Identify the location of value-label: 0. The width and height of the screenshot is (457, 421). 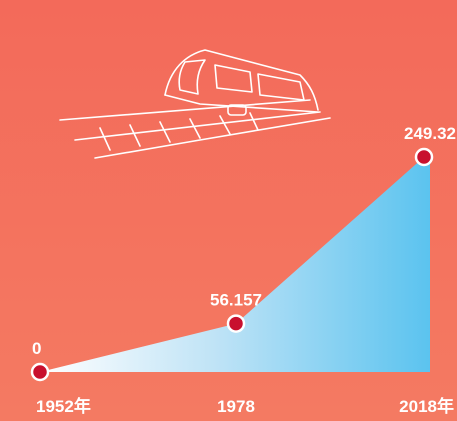
(36, 348).